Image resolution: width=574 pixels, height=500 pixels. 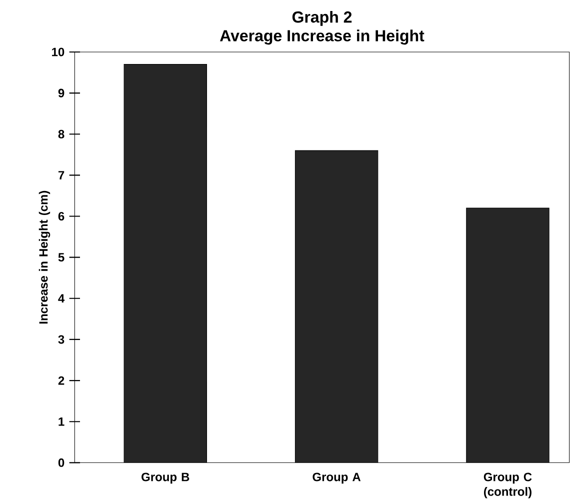 I want to click on chart-subtitle: Average Increase in Height, so click(x=322, y=37).